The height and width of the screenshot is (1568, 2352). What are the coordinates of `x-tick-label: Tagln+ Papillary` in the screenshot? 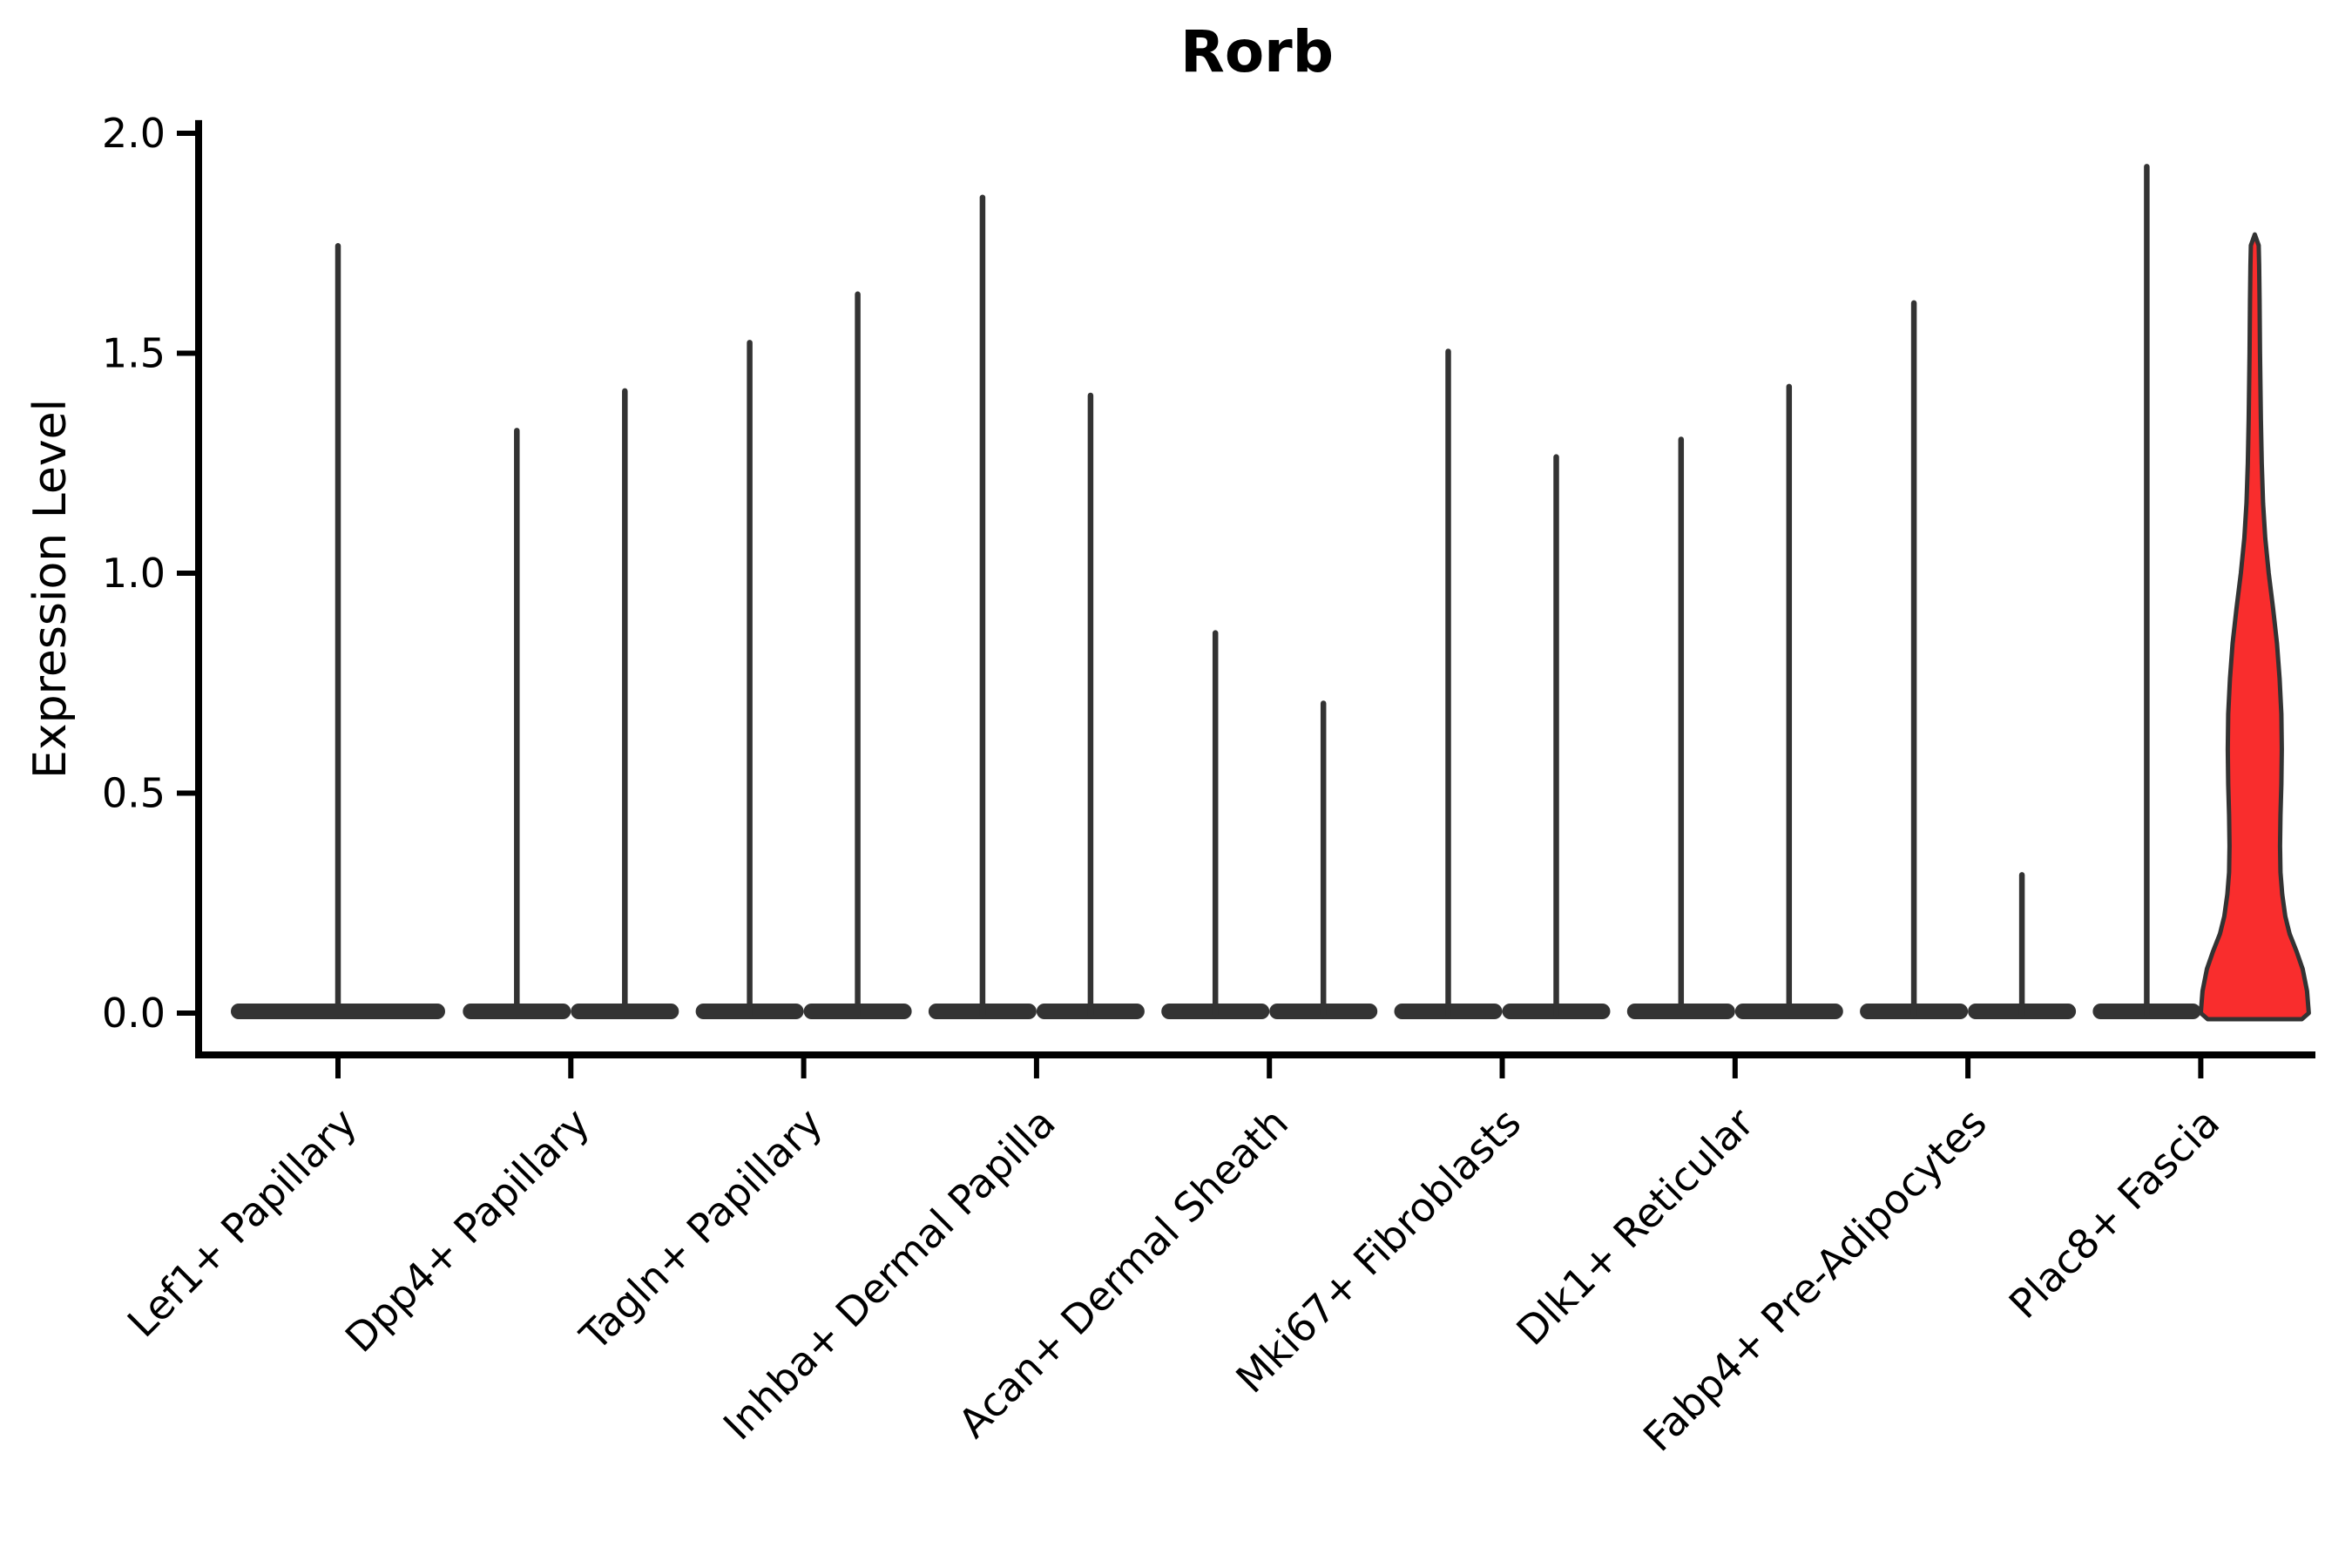 It's located at (702, 1230).